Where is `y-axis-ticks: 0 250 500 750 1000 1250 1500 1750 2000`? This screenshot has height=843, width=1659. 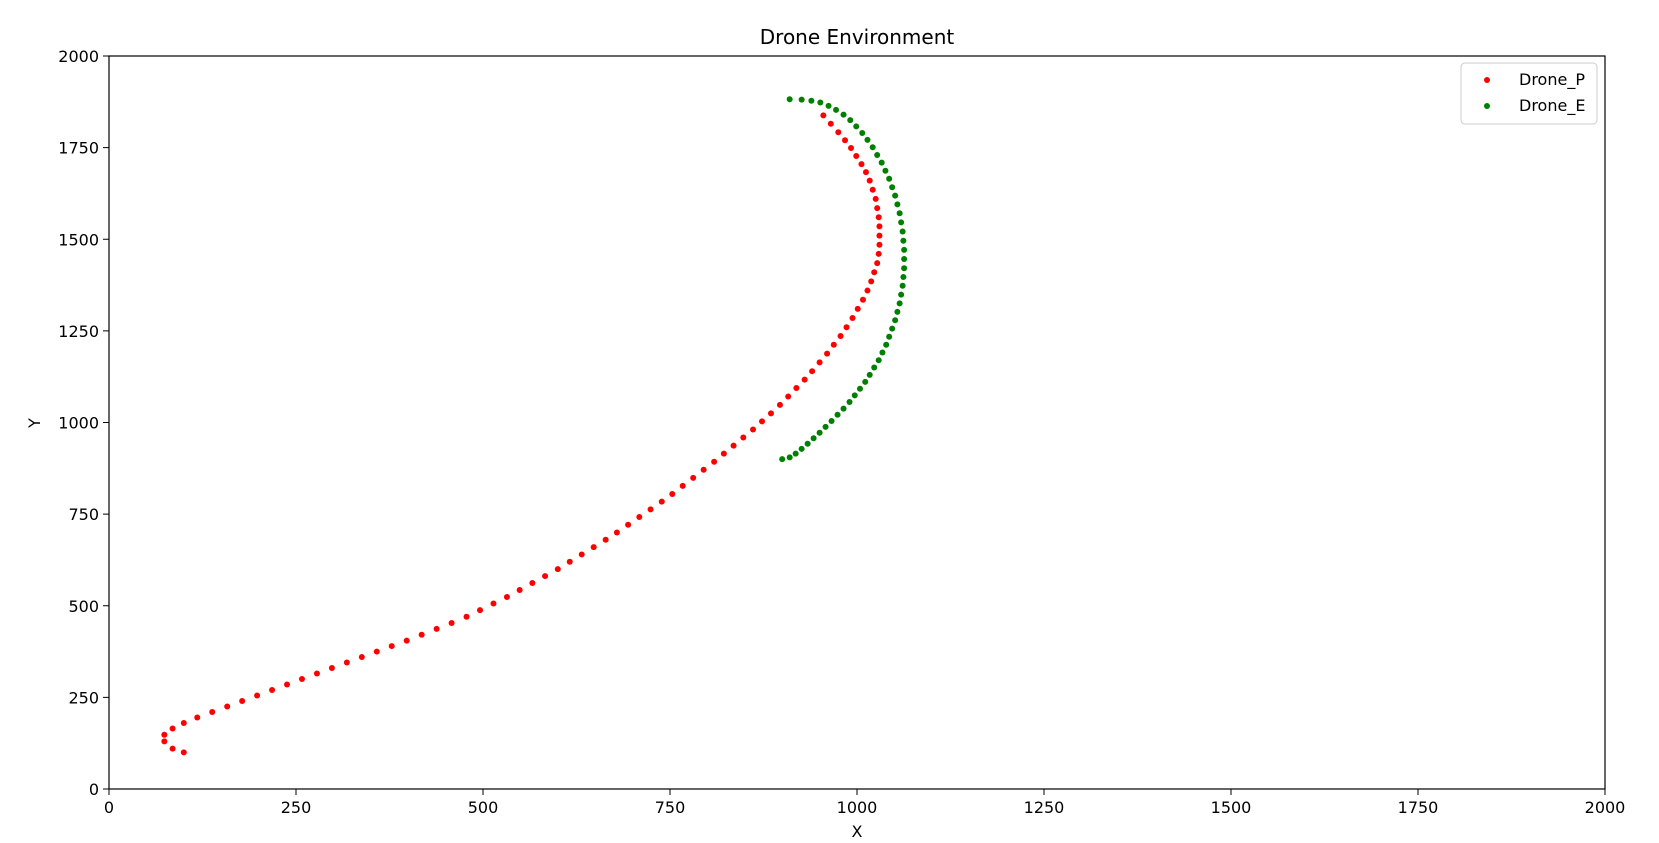 y-axis-ticks: 0 250 500 750 1000 1250 1500 1750 2000 is located at coordinates (83, 423).